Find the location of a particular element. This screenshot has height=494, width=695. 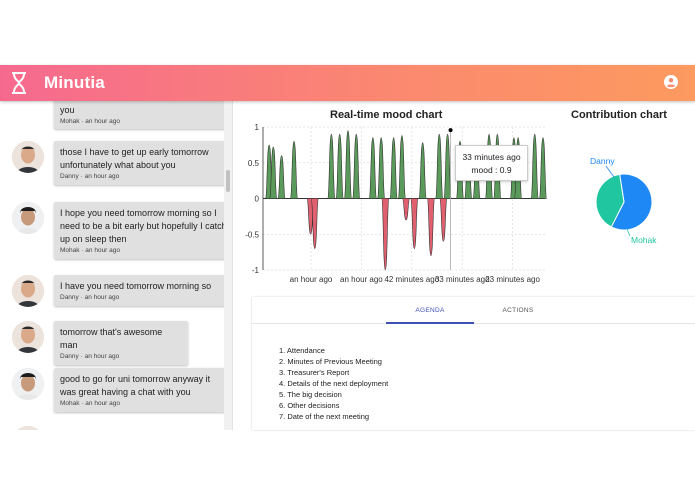

agenda-item: 4. Details of the next deployment is located at coordinates (334, 383).